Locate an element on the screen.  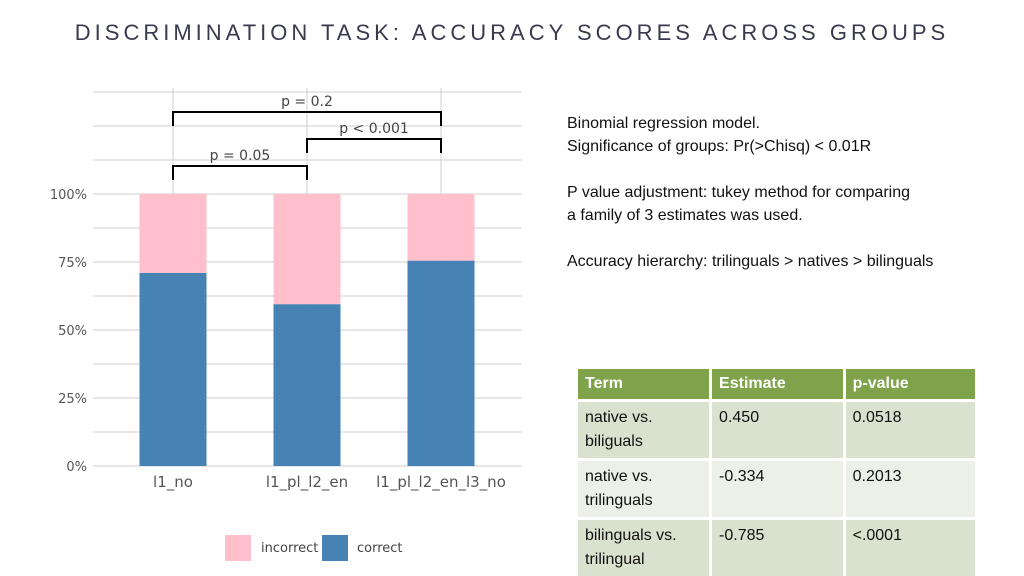
cell-p-value: <.0001 is located at coordinates (911, 546).